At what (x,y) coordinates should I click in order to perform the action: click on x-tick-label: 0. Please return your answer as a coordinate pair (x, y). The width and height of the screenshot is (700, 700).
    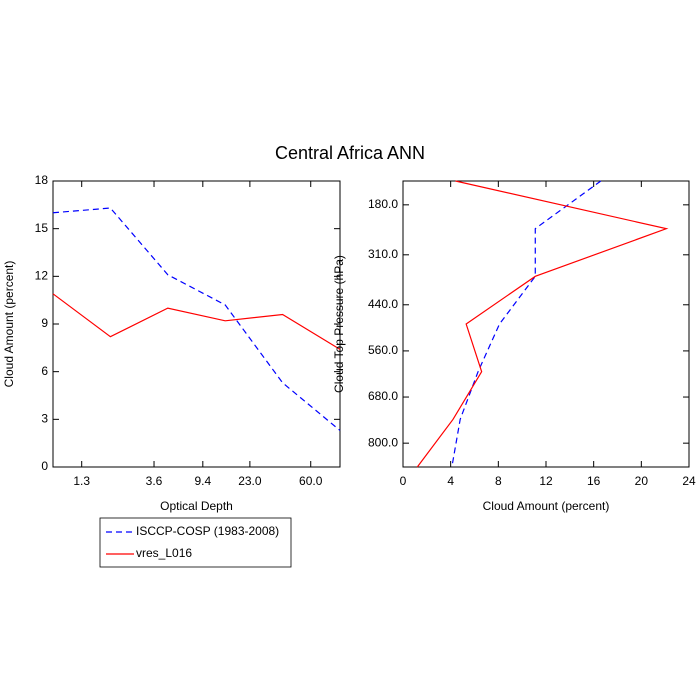
    Looking at the image, I should click on (403, 481).